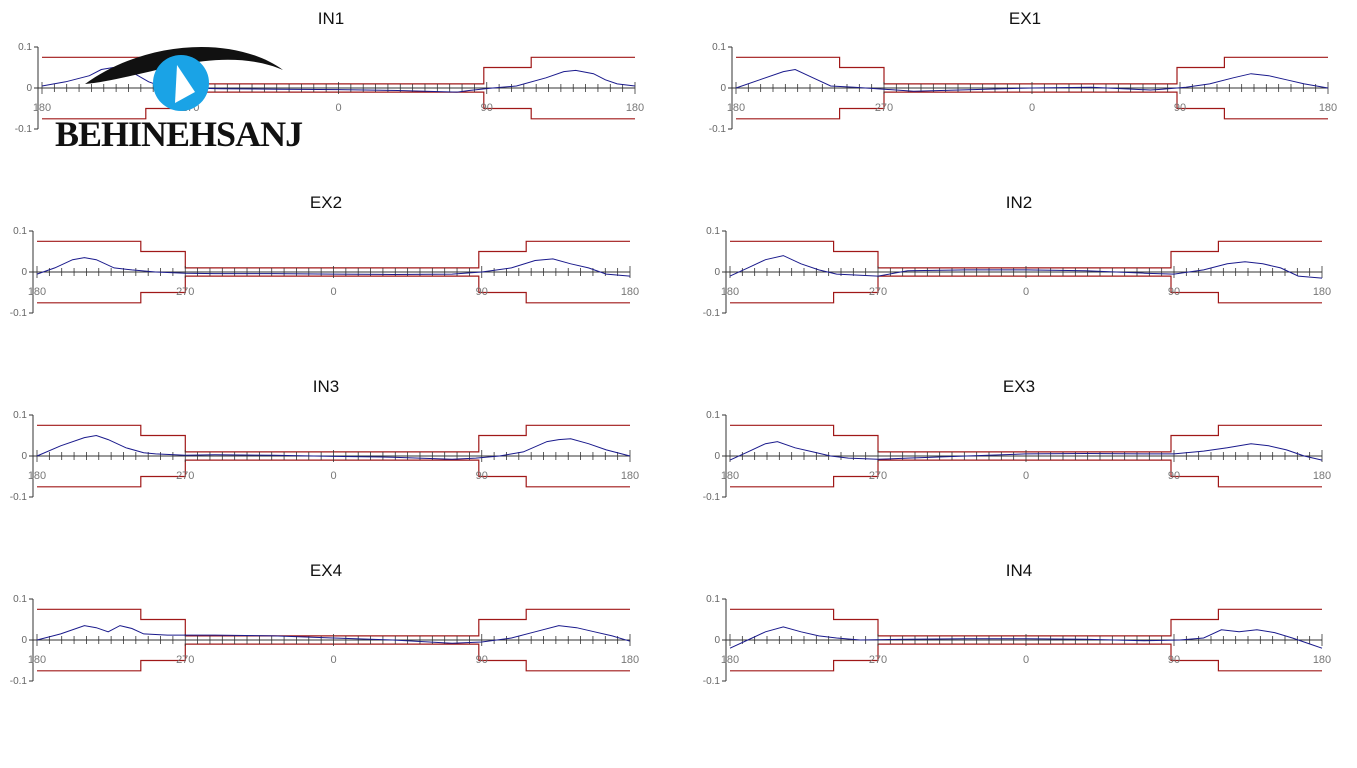 The image size is (1357, 768). Describe the element at coordinates (326, 202) in the screenshot. I see `chart-title: EX2` at that location.